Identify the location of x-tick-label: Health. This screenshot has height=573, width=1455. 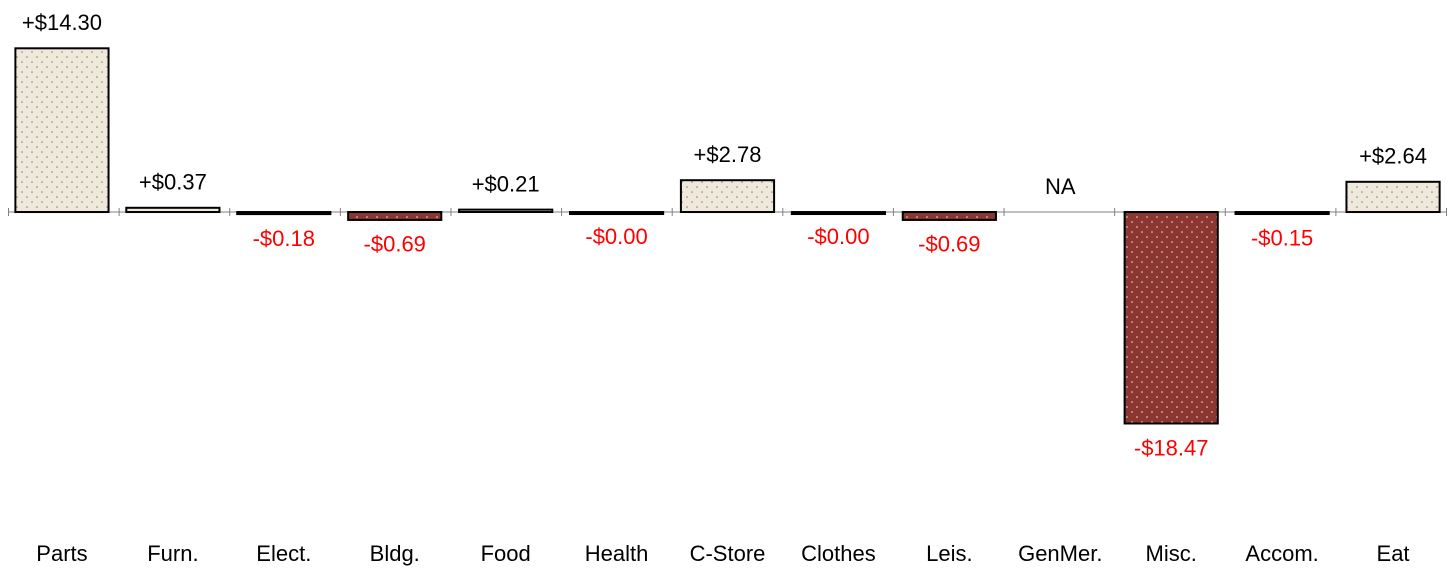
(617, 553).